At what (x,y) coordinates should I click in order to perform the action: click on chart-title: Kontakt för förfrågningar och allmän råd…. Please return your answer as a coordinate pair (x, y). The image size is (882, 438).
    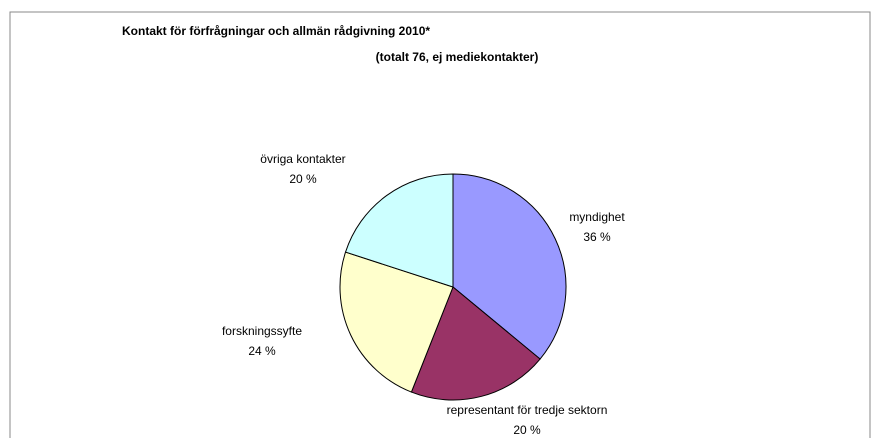
    Looking at the image, I should click on (276, 31).